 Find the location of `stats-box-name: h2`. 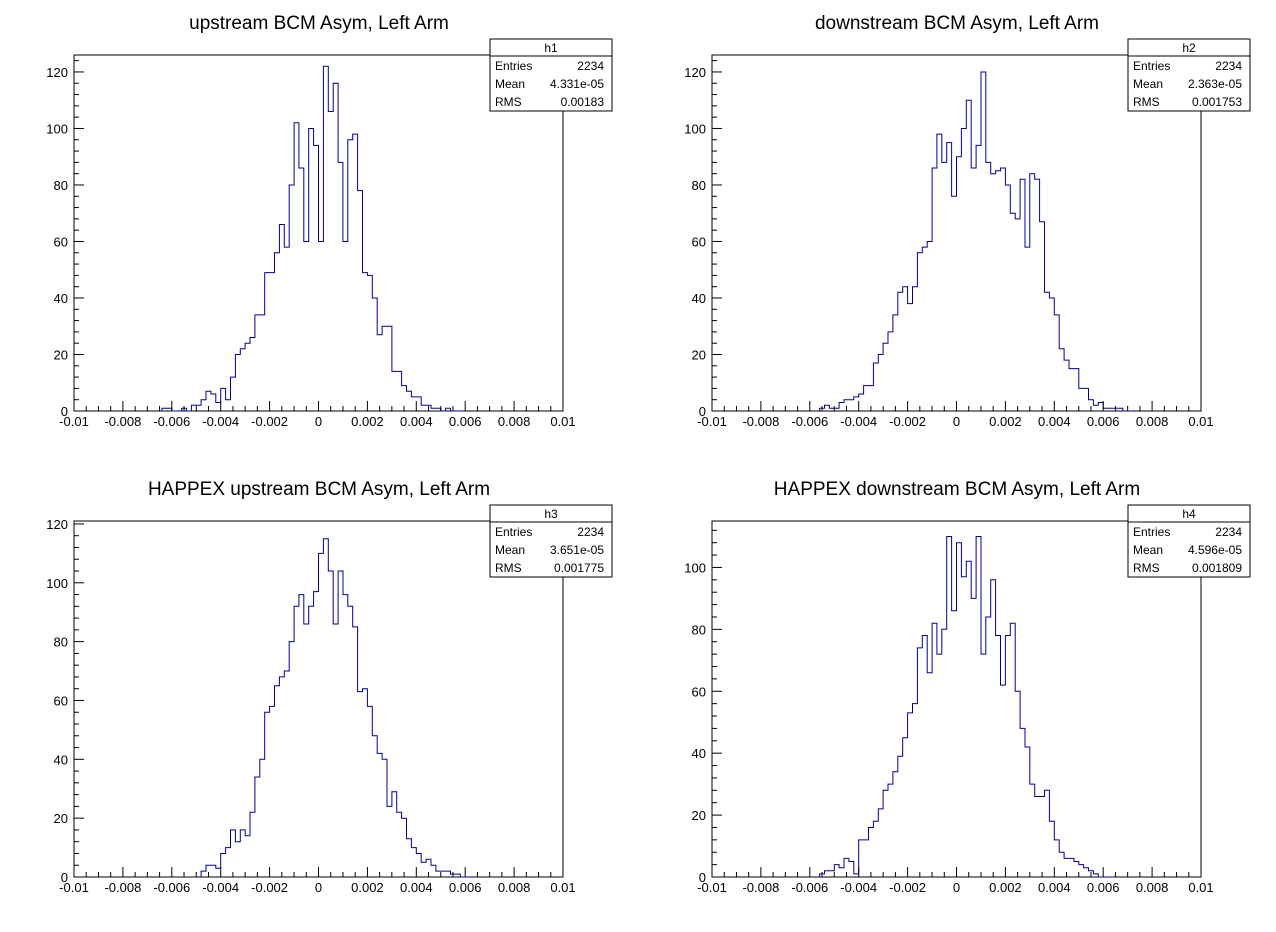

stats-box-name: h2 is located at coordinates (1189, 48).